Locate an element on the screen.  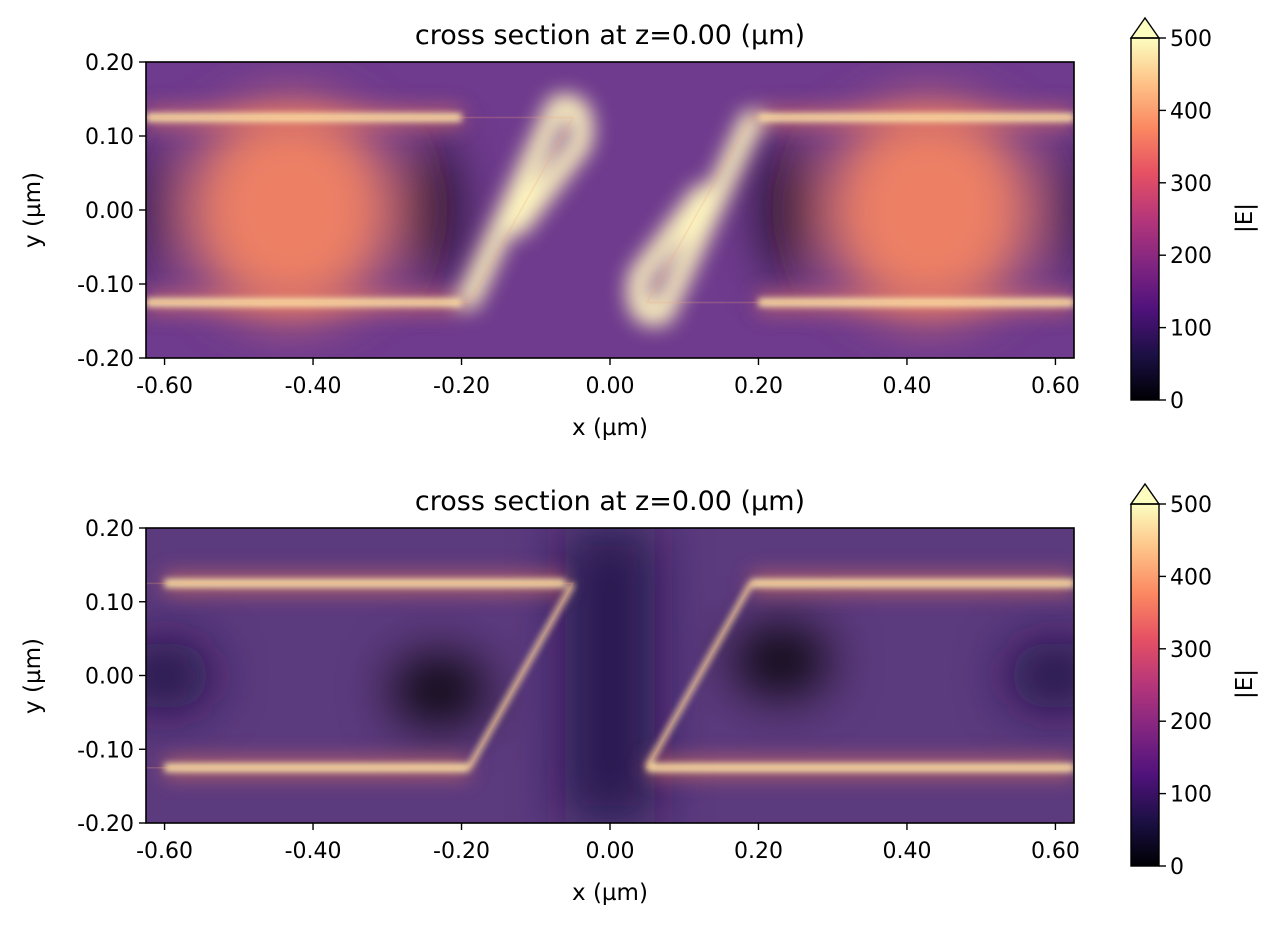
dim-gap is located at coordinates (610, 675).